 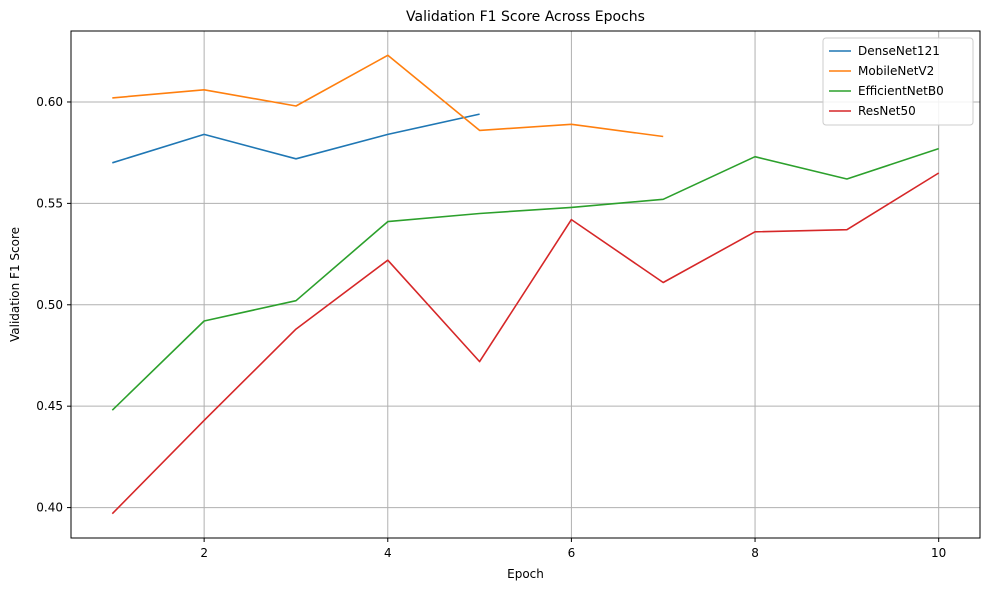 What do you see at coordinates (49, 406) in the screenshot?
I see `y-tick-label: 0.45` at bounding box center [49, 406].